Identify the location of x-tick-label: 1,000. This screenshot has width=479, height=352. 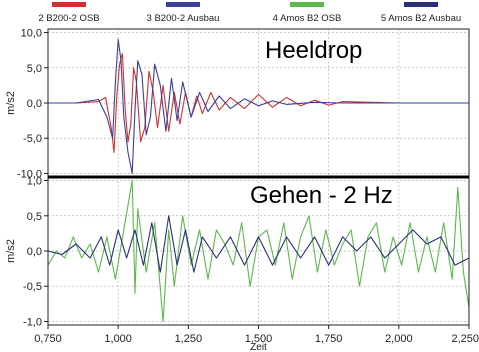
(118, 339).